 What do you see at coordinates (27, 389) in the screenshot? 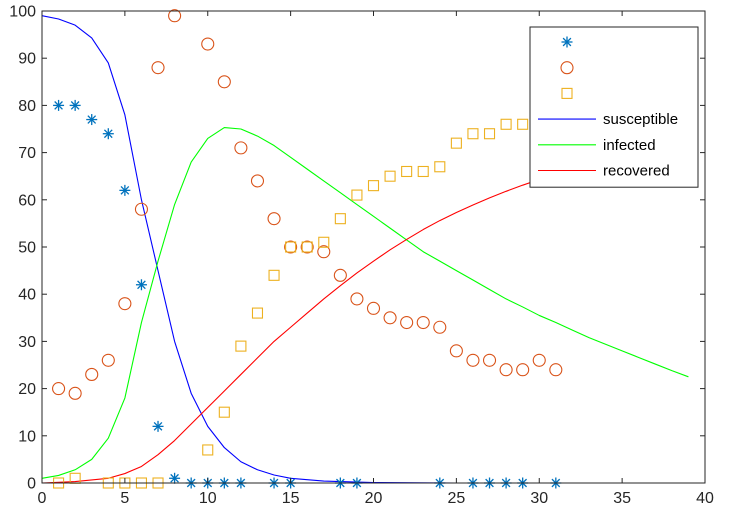
I see `y-tick-label: 20` at bounding box center [27, 389].